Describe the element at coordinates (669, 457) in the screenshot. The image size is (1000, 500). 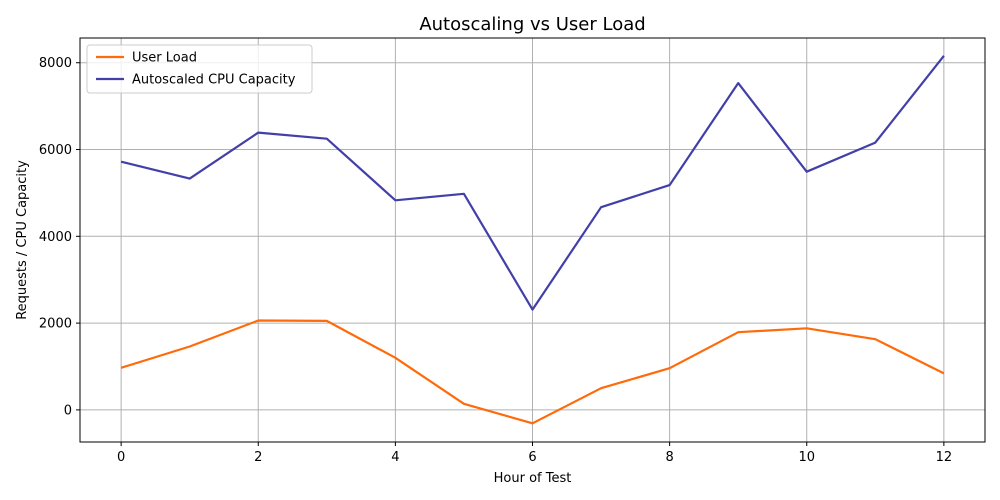
I see `x-tick-label: 8` at that location.